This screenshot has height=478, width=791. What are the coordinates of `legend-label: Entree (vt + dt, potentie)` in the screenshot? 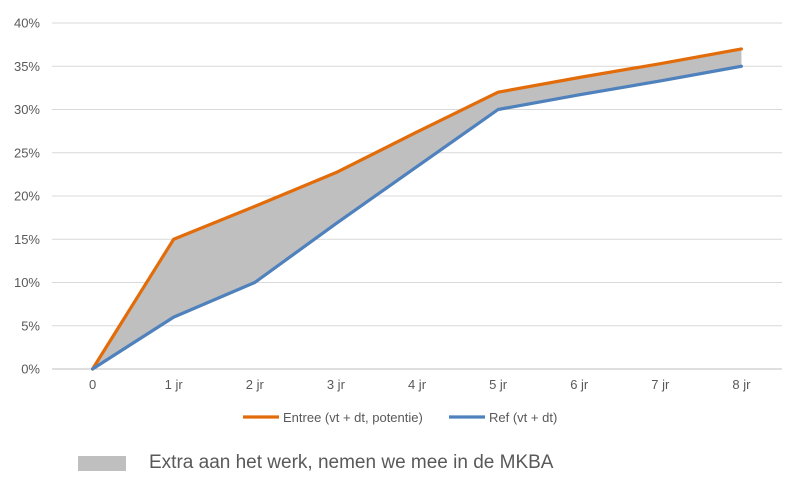 It's located at (353, 417).